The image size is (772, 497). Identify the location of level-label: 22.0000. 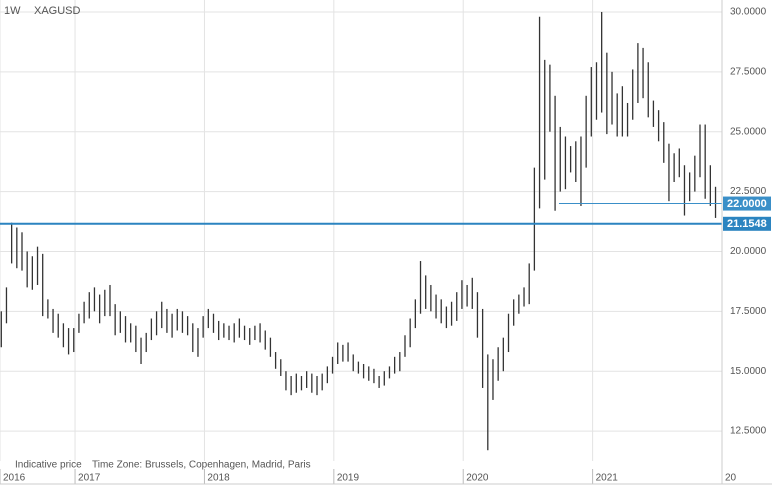
(747, 204).